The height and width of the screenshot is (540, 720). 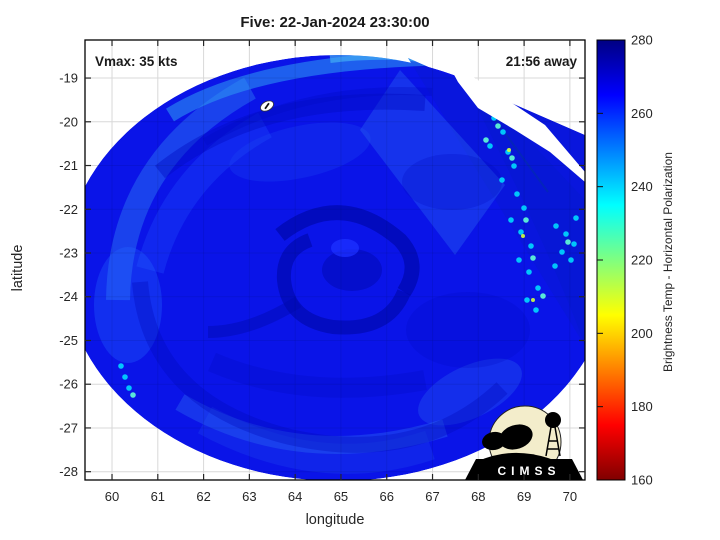 I want to click on y-tick-label: -21, so click(x=68, y=165).